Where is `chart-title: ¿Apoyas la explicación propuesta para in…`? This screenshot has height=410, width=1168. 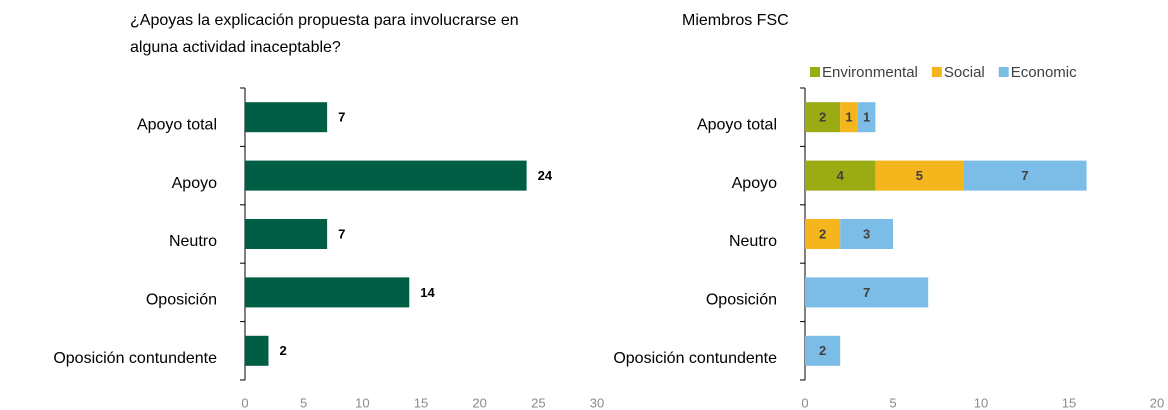
chart-title: ¿Apoyas la explicación propuesta para in… is located at coordinates (324, 34).